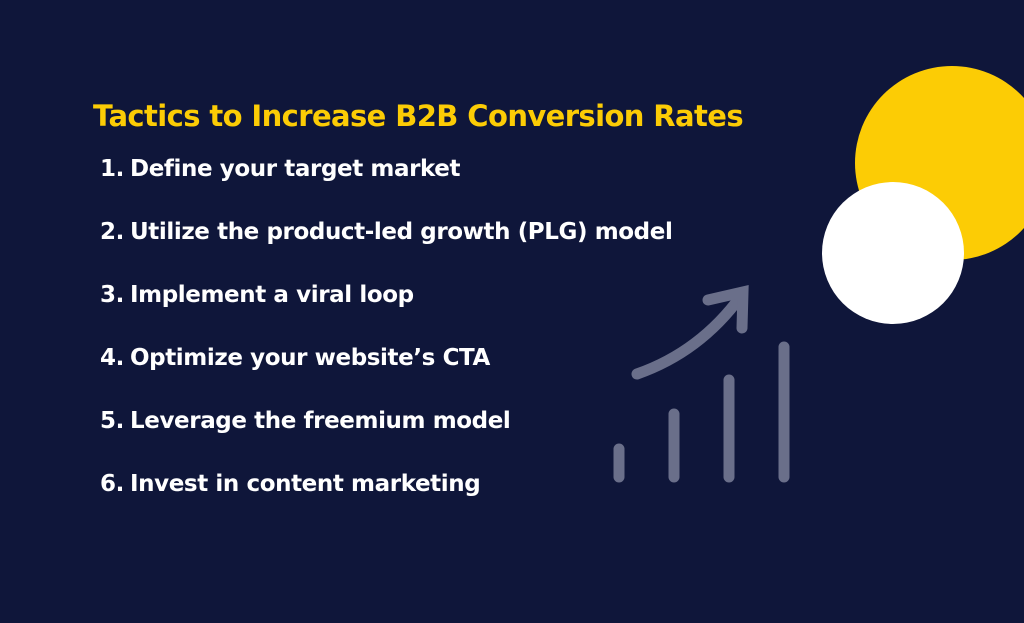 Image resolution: width=1024 pixels, height=623 pixels. I want to click on item-number: 3., so click(112, 295).